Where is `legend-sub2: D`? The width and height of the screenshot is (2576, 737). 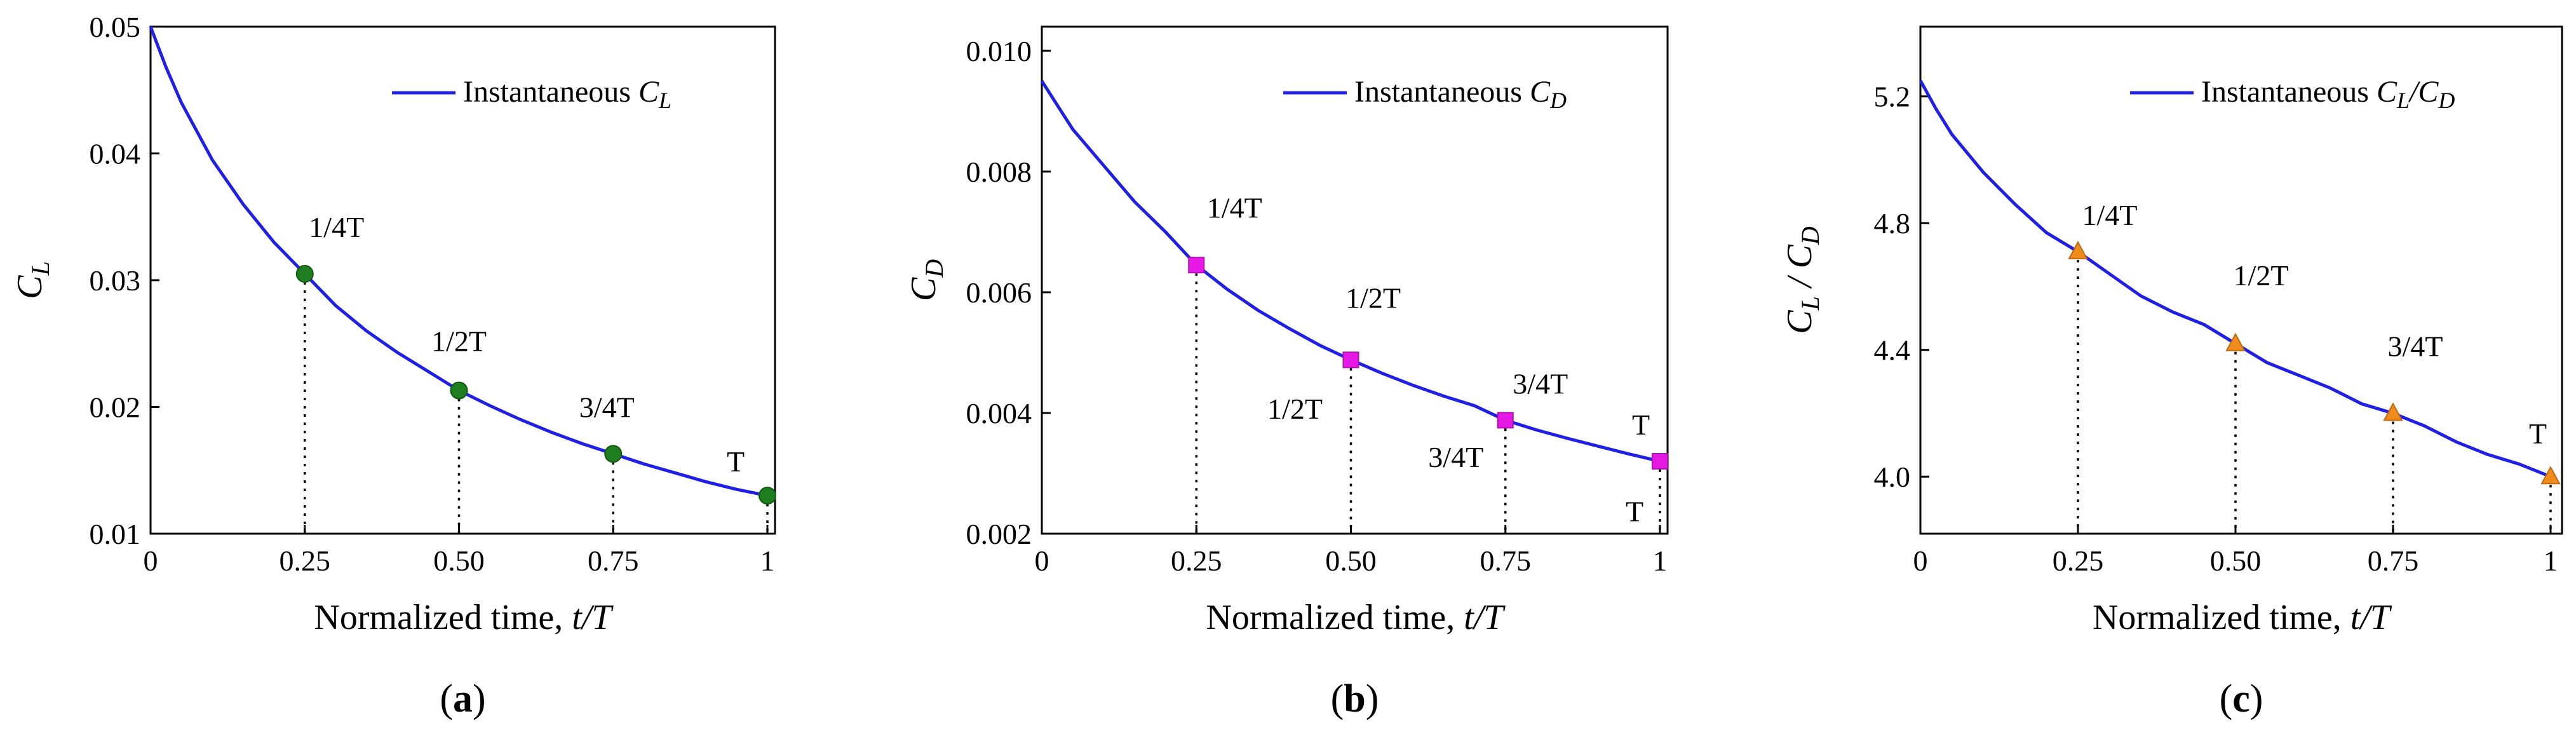
legend-sub2: D is located at coordinates (2446, 100).